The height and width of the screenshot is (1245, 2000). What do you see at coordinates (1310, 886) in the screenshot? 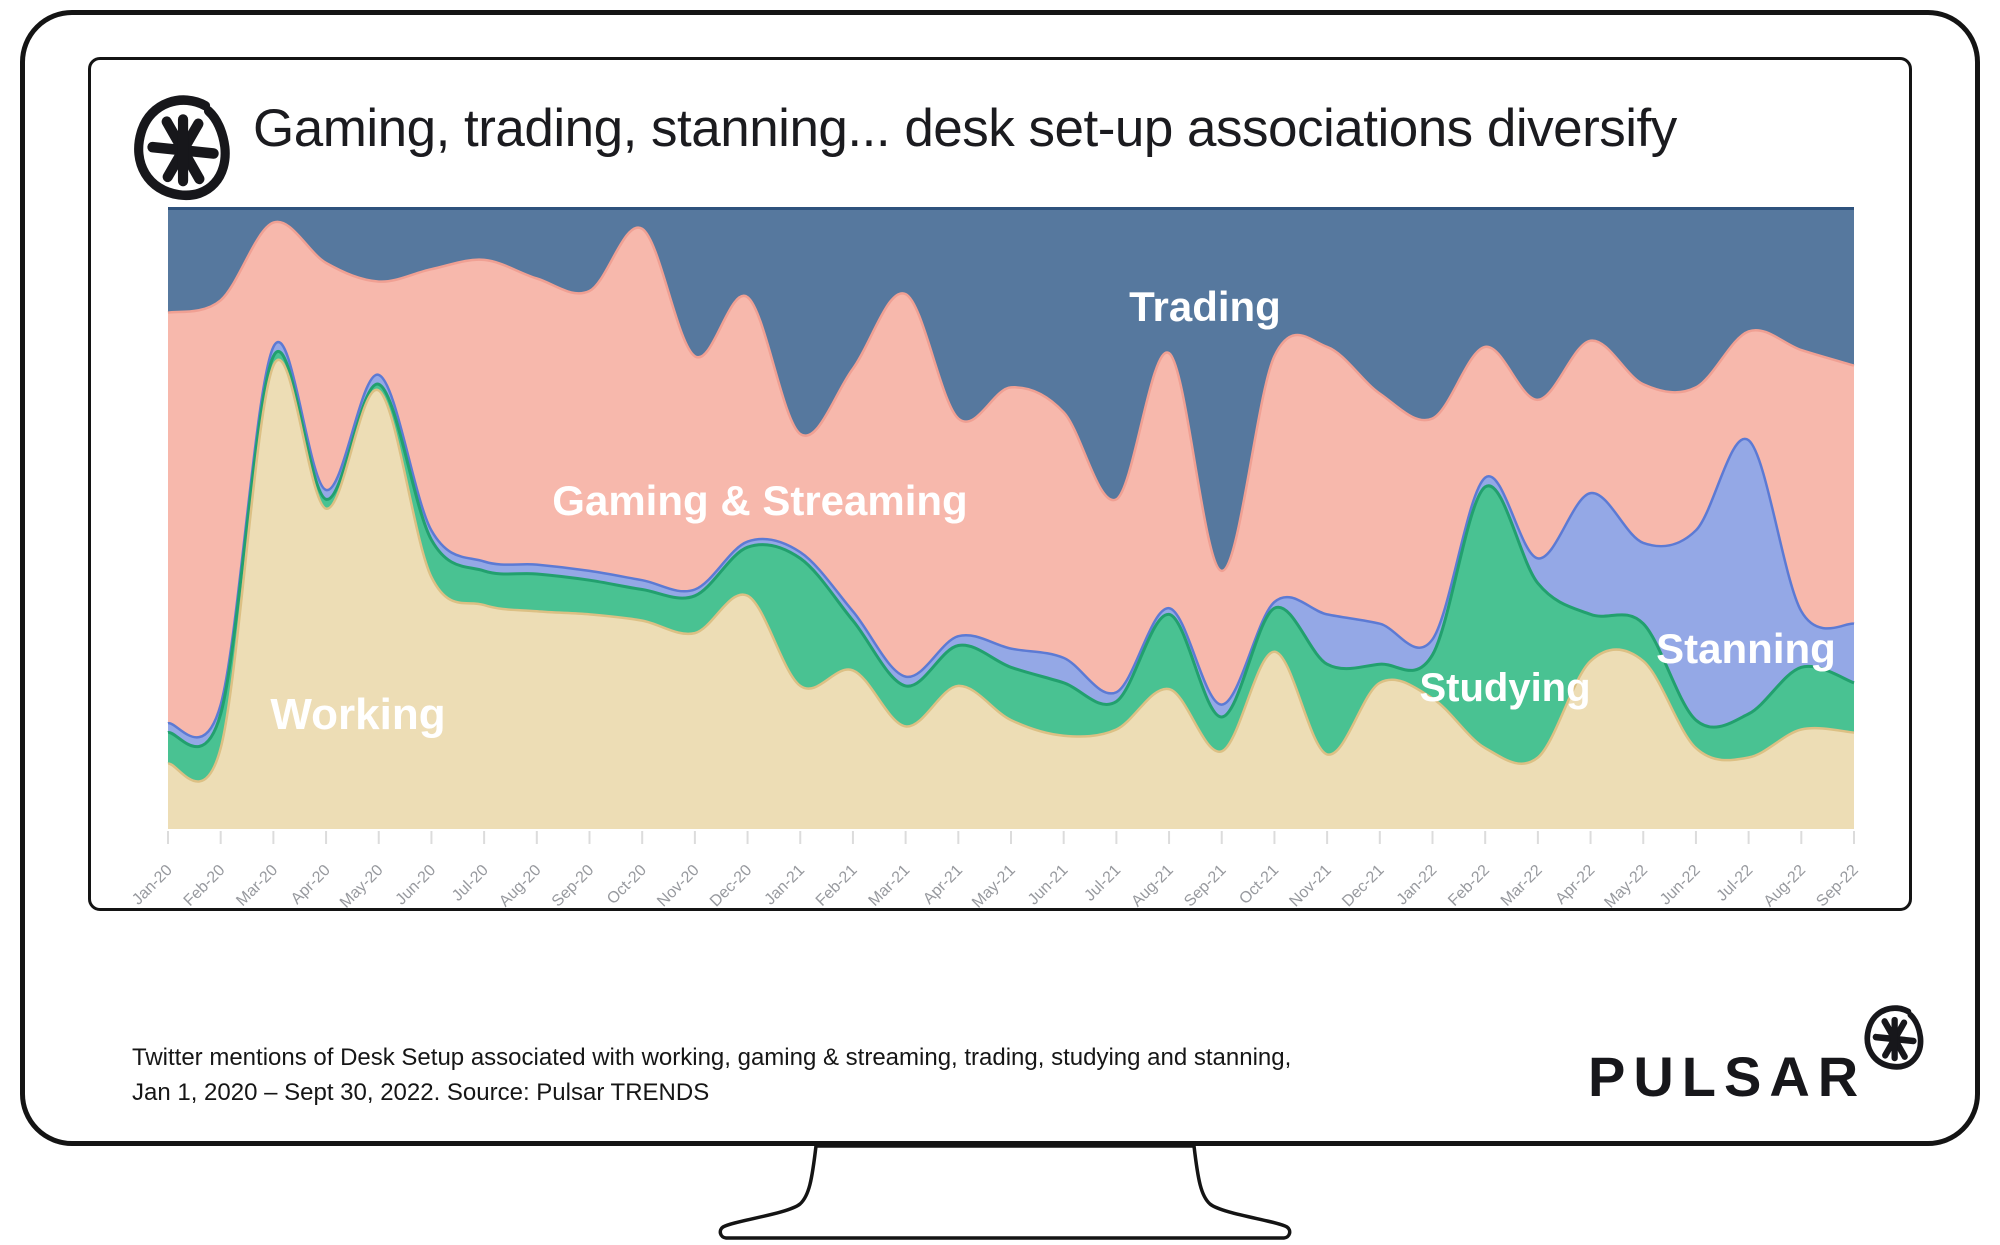
I see `x-axis-label: Nov-21` at bounding box center [1310, 886].